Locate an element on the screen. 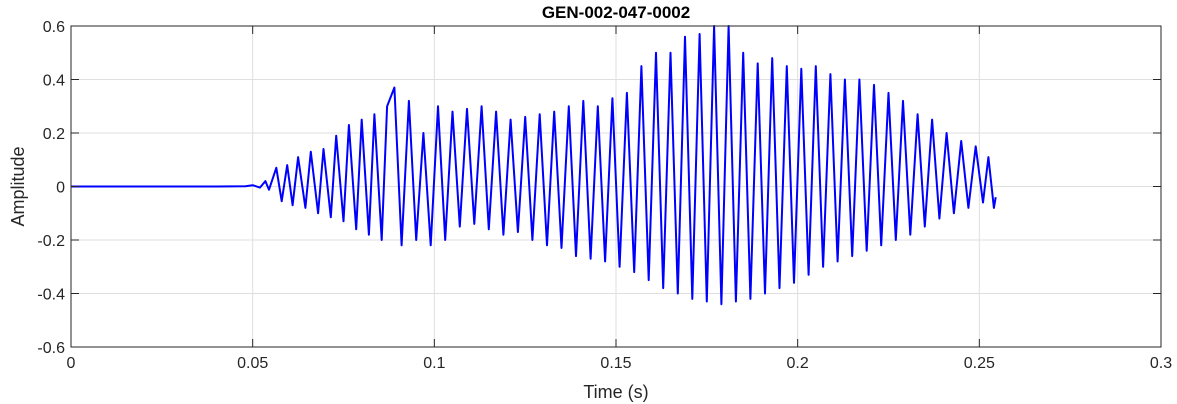  x-tick-label: 0.2 is located at coordinates (798, 363).